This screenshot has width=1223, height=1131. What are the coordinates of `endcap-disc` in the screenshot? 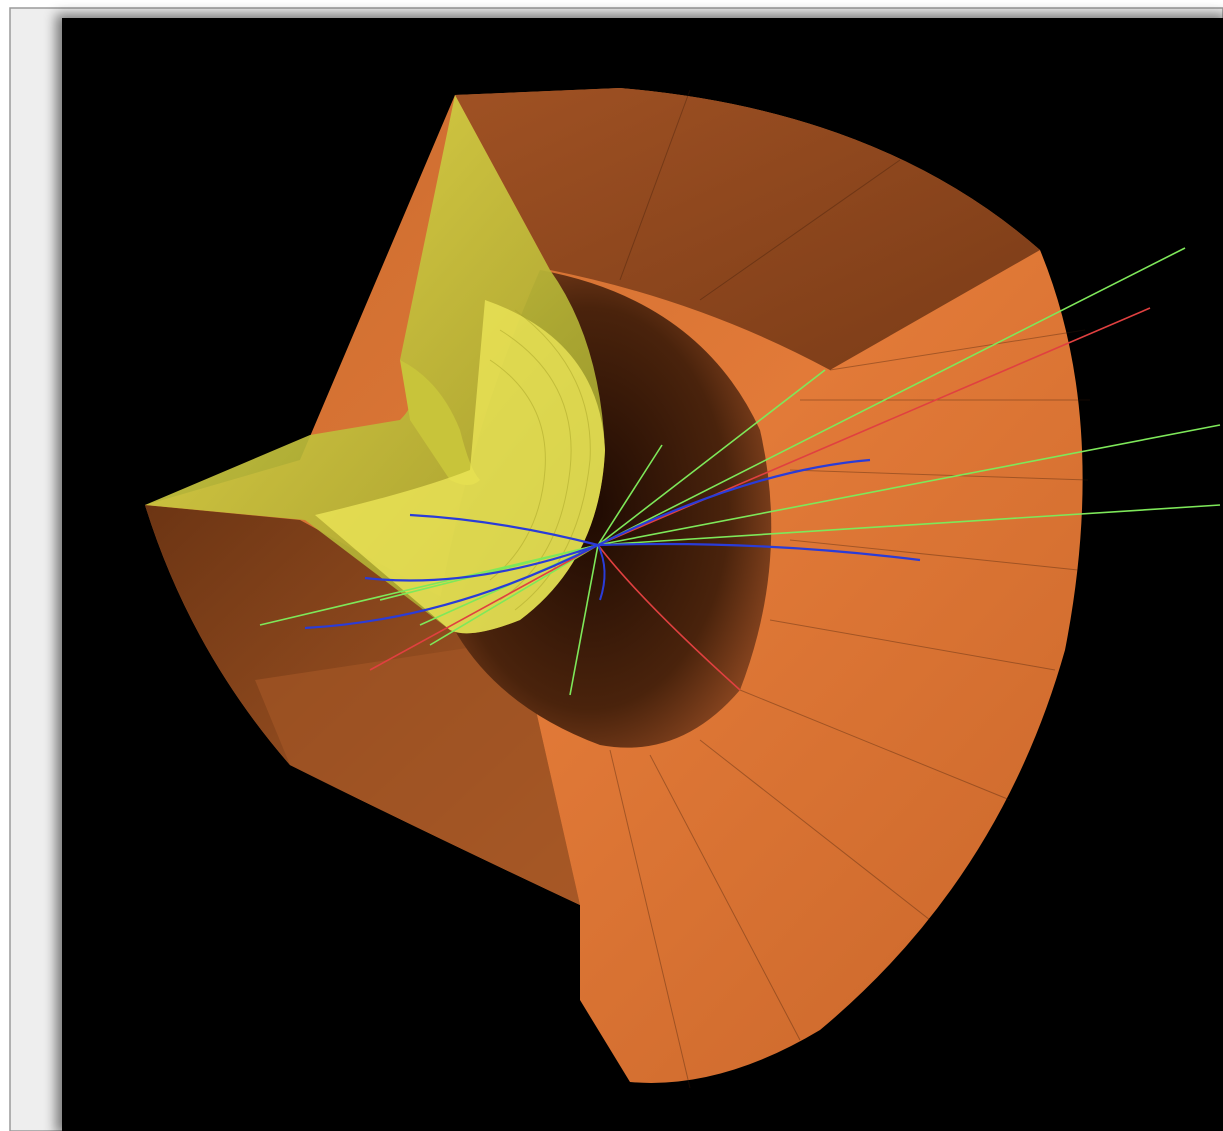 It's located at (460, 467).